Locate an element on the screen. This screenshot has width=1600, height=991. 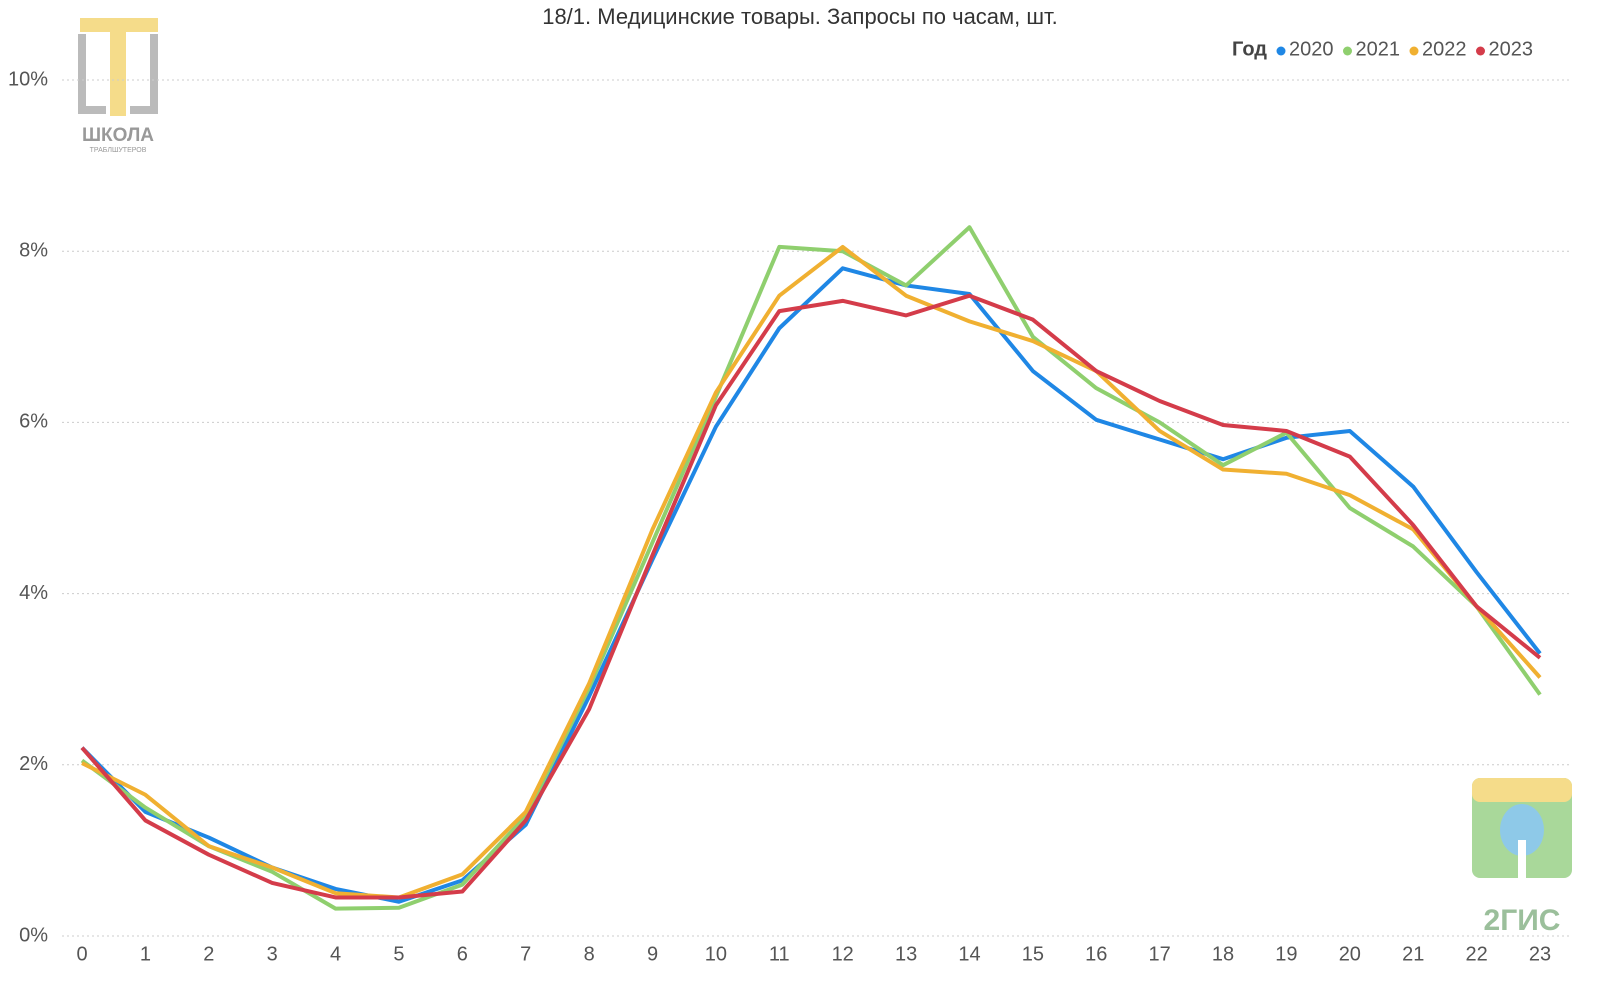
x-tick-label: 12 is located at coordinates (843, 954).